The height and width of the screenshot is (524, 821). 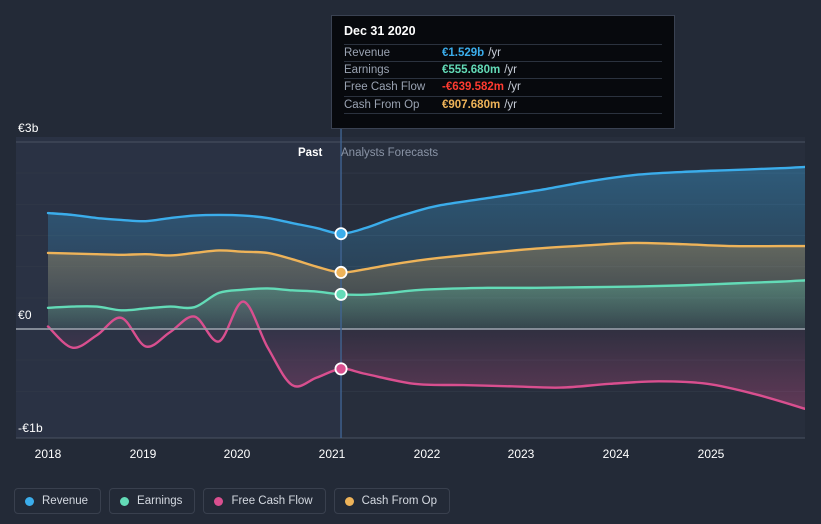 What do you see at coordinates (521, 454) in the screenshot?
I see `x-axis-label-2023: 2023` at bounding box center [521, 454].